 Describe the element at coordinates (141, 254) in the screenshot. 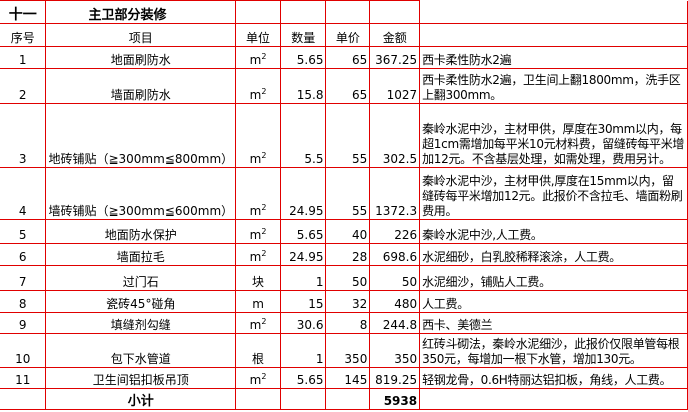

I see `row-item: 墙面拉毛` at that location.